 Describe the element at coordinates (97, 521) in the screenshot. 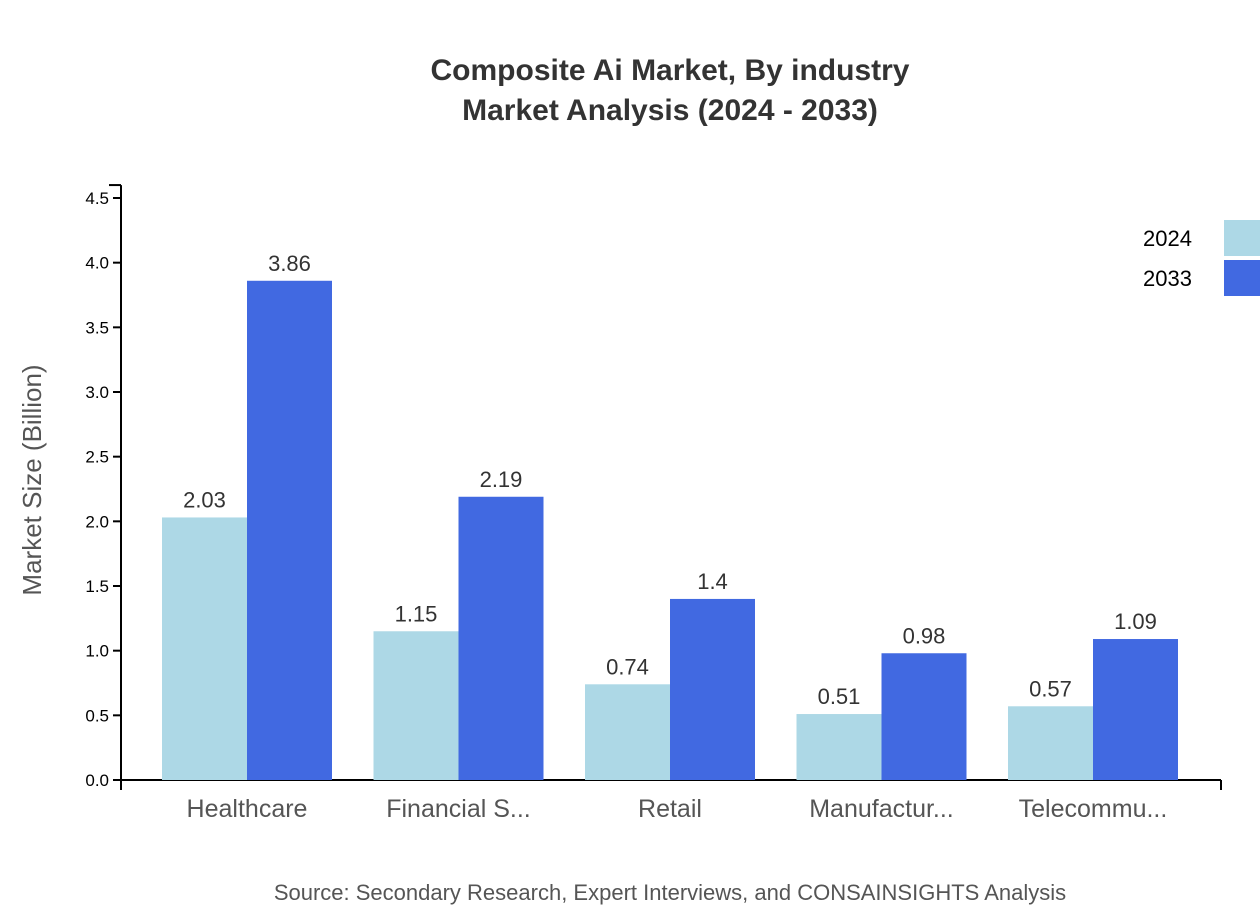

I see `y-tick-label: 2.0` at that location.